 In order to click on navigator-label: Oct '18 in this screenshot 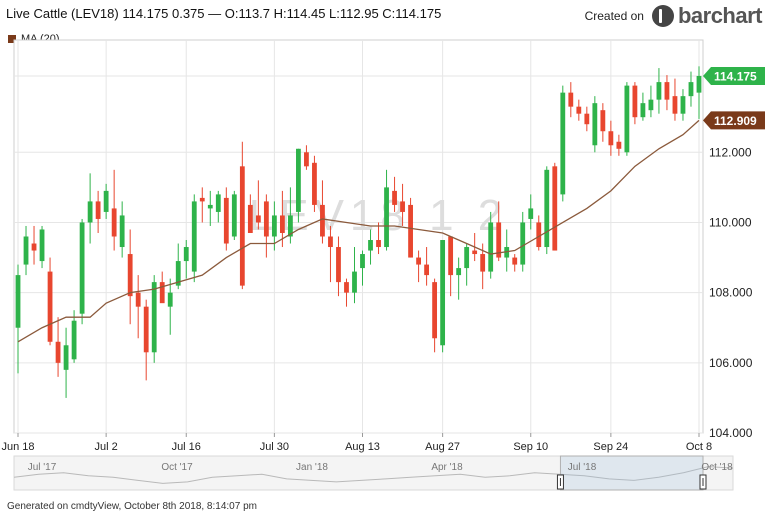, I will do `click(717, 467)`.